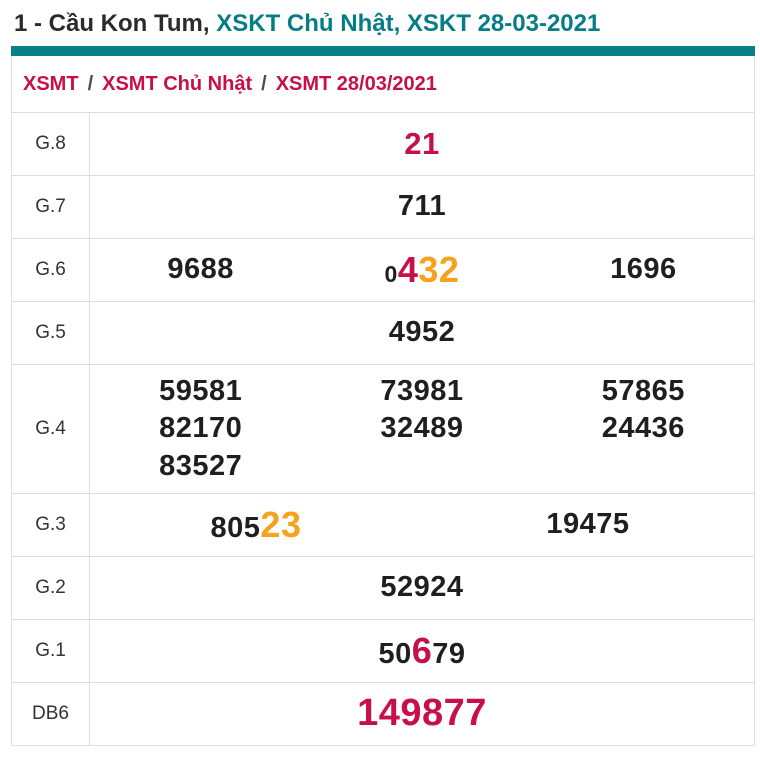 The image size is (760, 765). I want to click on prize-values: 805 23 19475, so click(422, 525).